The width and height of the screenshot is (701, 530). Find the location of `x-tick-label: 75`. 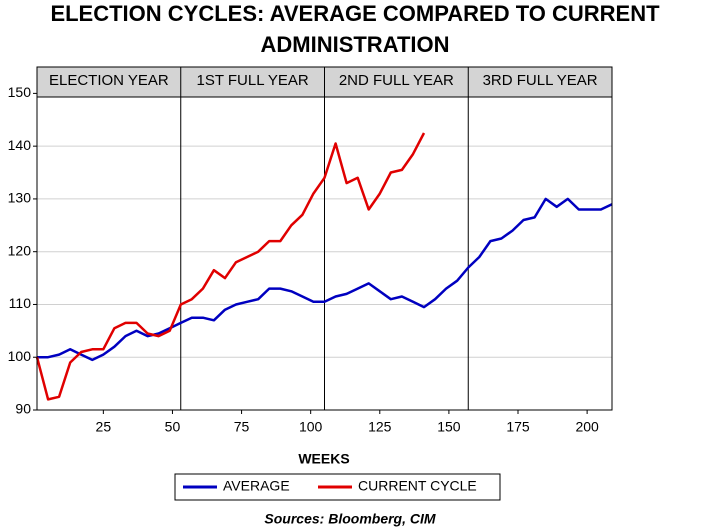

x-tick-label: 75 is located at coordinates (242, 427).